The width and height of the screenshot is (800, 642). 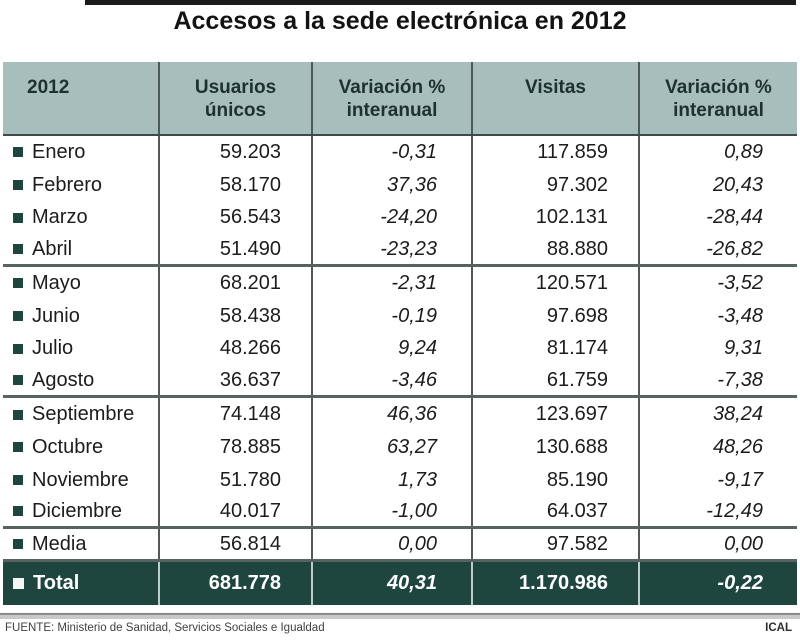 What do you see at coordinates (81, 185) in the screenshot?
I see `month-label-cell: Febrero` at bounding box center [81, 185].